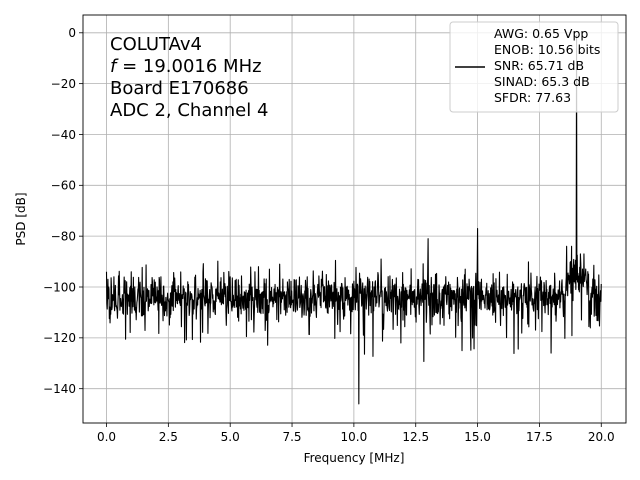 The height and width of the screenshot is (480, 640). What do you see at coordinates (114, 66) in the screenshot?
I see `annotation-f-symbol: f` at bounding box center [114, 66].